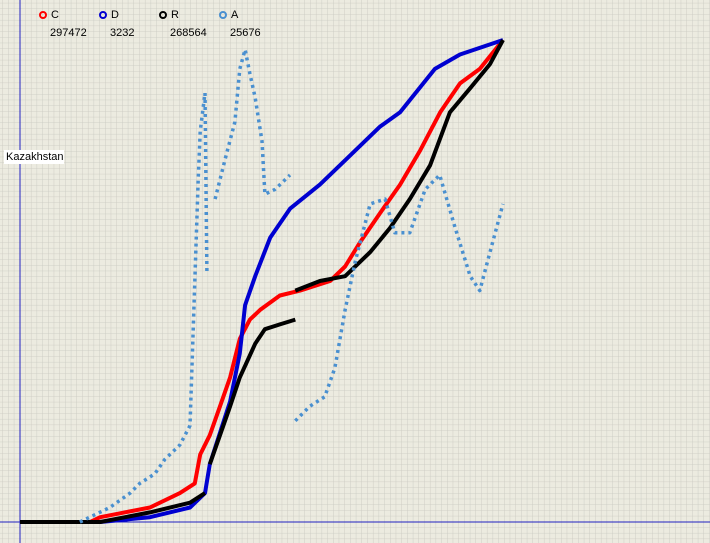 The height and width of the screenshot is (543, 710). What do you see at coordinates (115, 15) in the screenshot?
I see `legend-name: D` at bounding box center [115, 15].